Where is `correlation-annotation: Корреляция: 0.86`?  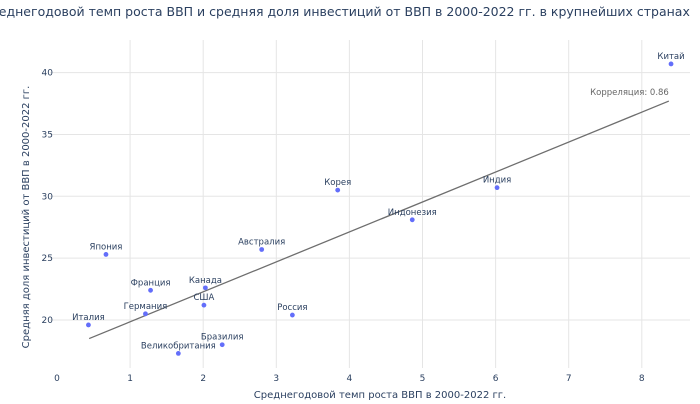 correlation-annotation: Корреляция: 0.86 is located at coordinates (629, 93).